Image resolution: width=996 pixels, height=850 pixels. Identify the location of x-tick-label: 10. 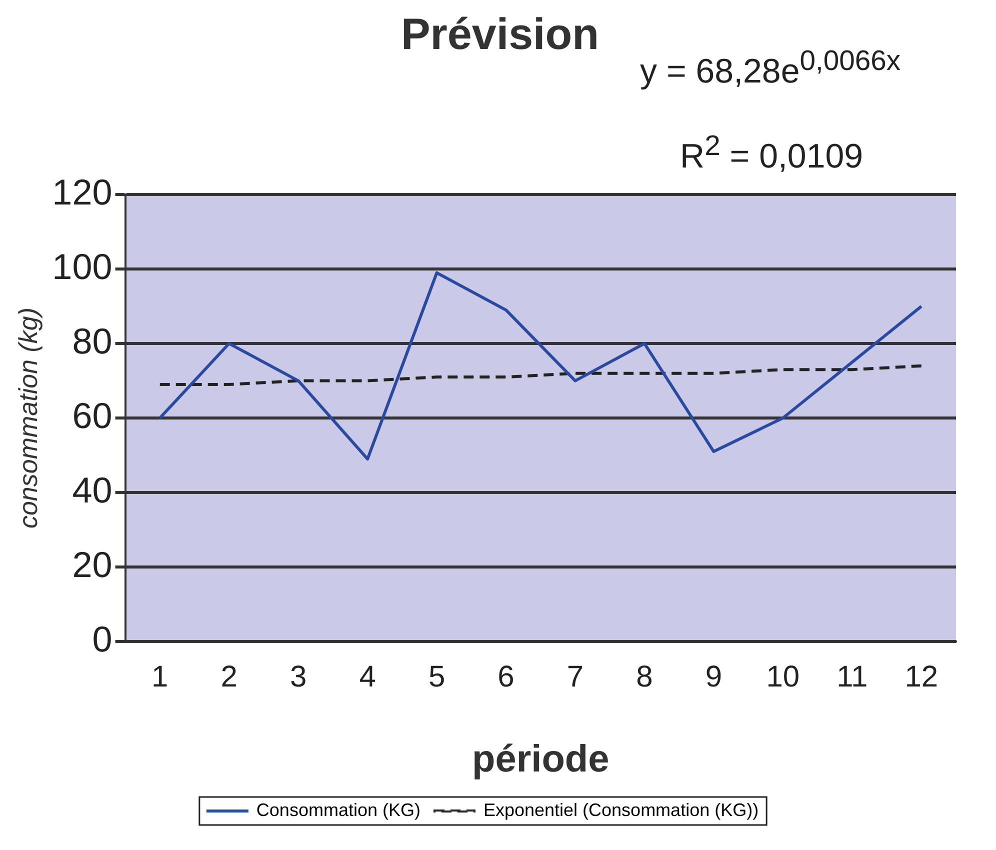
(783, 677).